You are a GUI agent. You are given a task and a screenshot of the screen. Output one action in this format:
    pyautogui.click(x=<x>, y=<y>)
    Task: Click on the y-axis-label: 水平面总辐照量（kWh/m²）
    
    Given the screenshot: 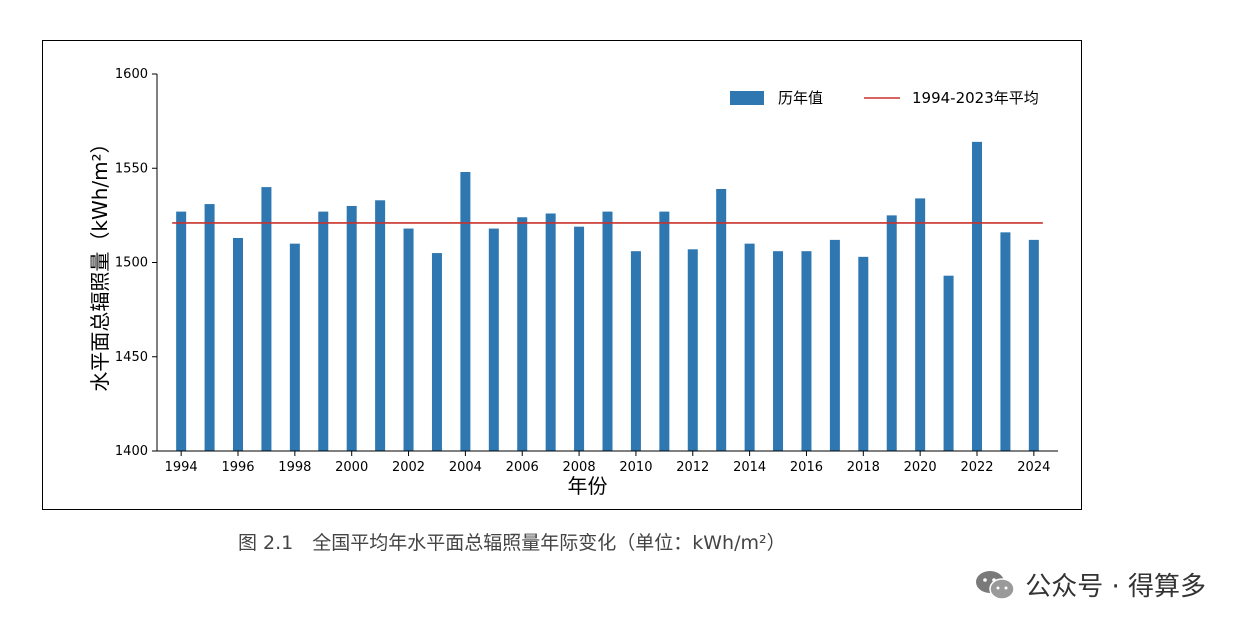 What is the action you would take?
    pyautogui.click(x=100, y=262)
    